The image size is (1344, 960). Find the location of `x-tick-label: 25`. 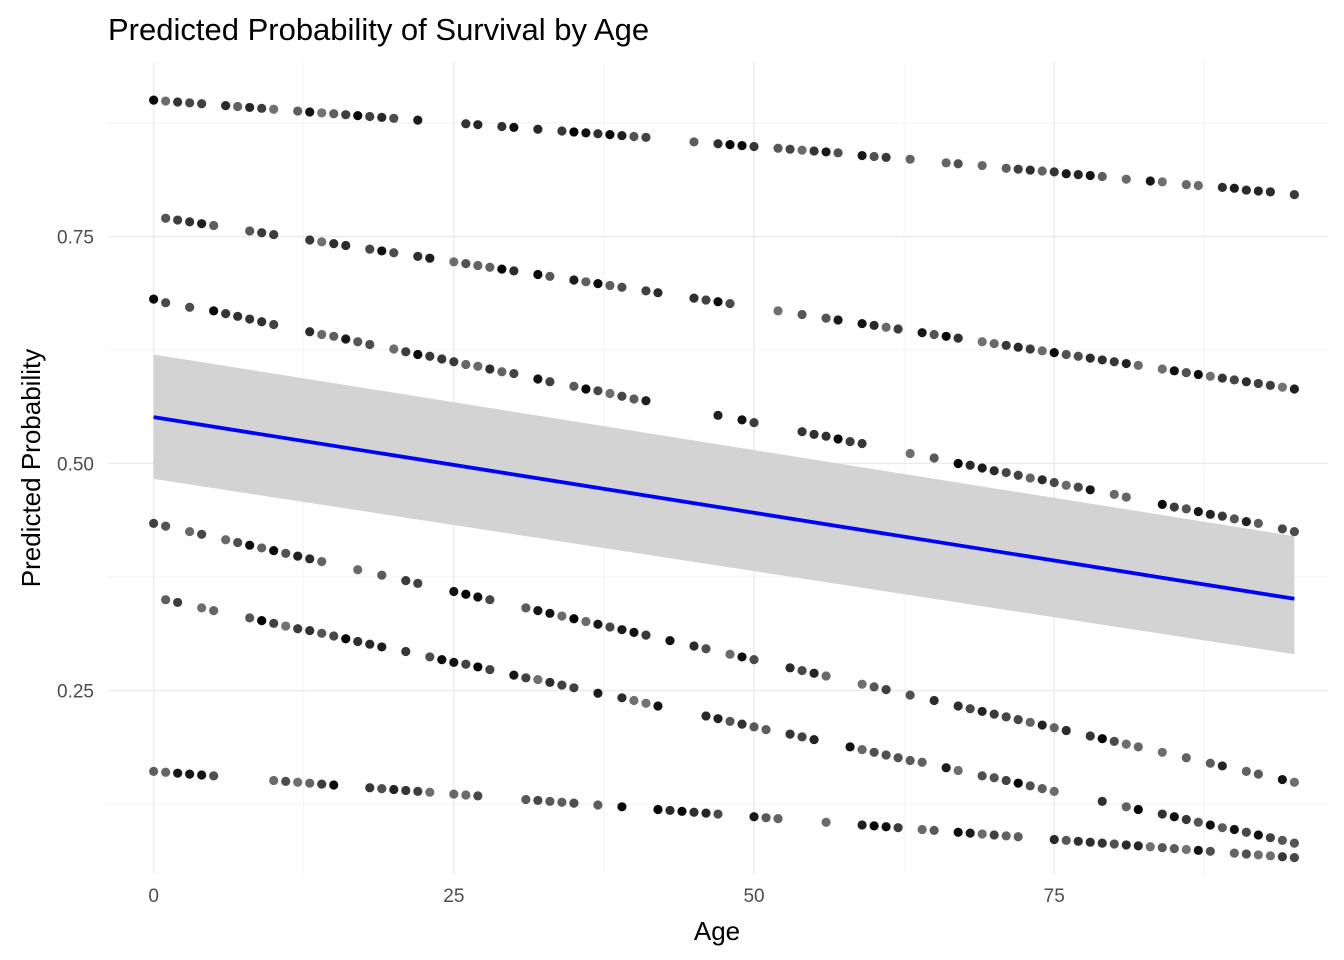

x-tick-label: 25 is located at coordinates (453, 896).